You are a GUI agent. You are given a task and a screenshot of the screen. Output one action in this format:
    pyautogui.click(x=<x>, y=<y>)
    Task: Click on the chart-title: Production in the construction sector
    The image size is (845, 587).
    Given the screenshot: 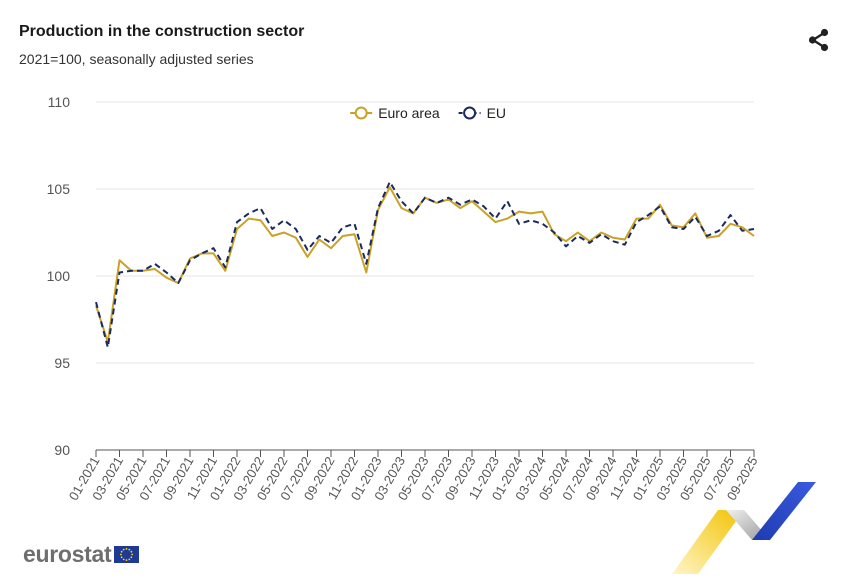 What is the action you would take?
    pyautogui.click(x=162, y=31)
    